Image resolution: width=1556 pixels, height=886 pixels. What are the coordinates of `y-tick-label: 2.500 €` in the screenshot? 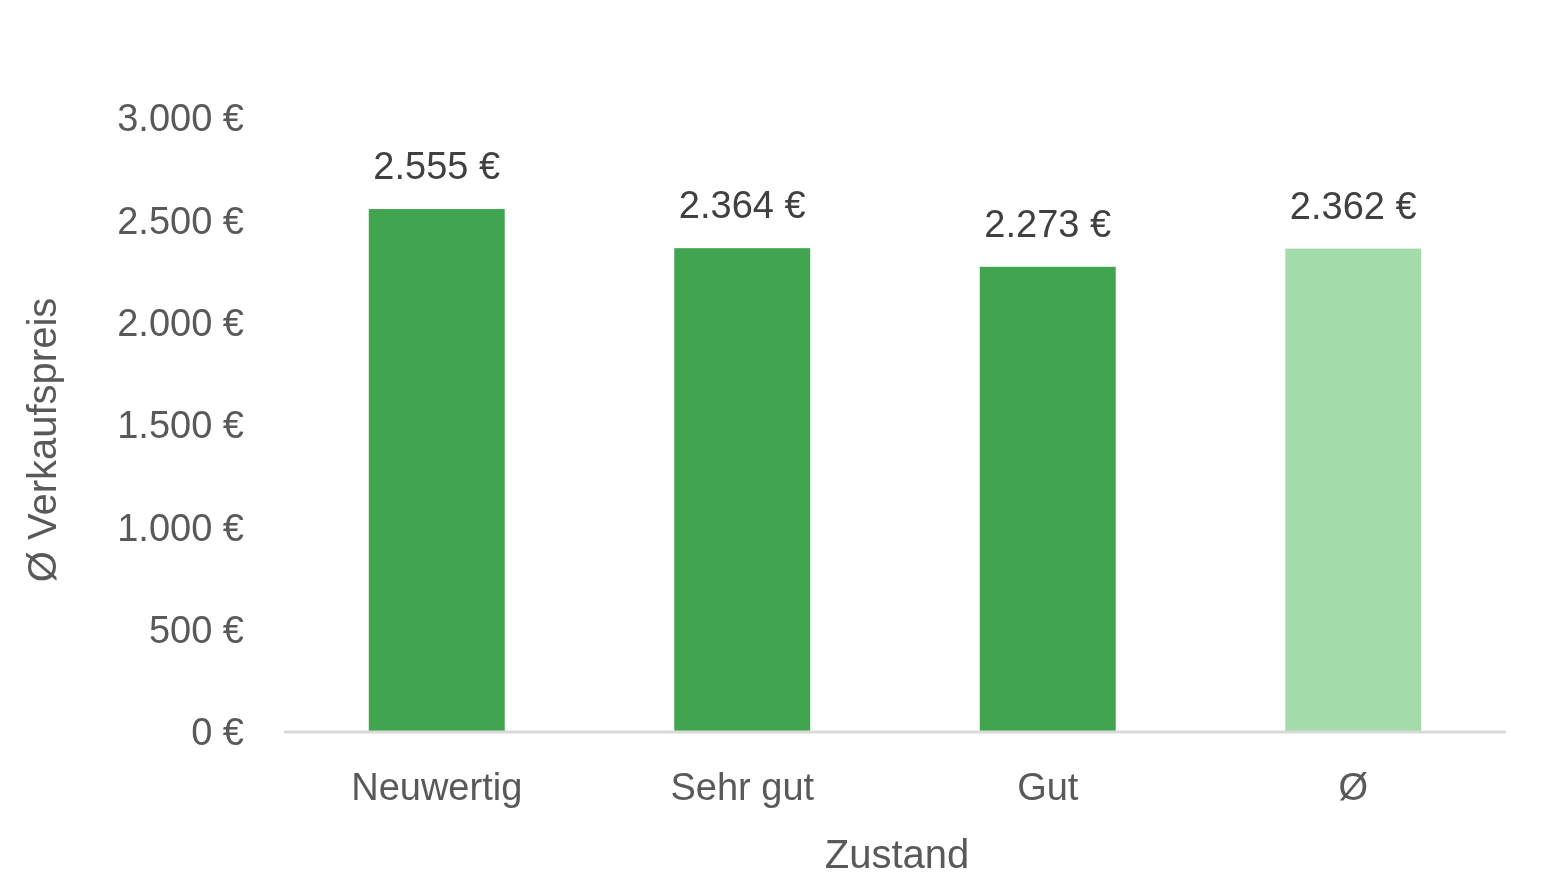 It's located at (180, 220).